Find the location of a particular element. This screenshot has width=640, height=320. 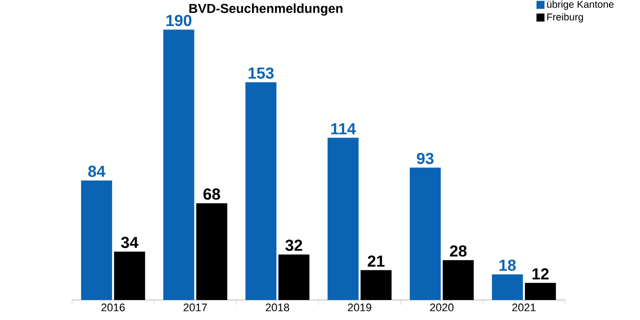

x-tick-label: 2021 is located at coordinates (524, 308).